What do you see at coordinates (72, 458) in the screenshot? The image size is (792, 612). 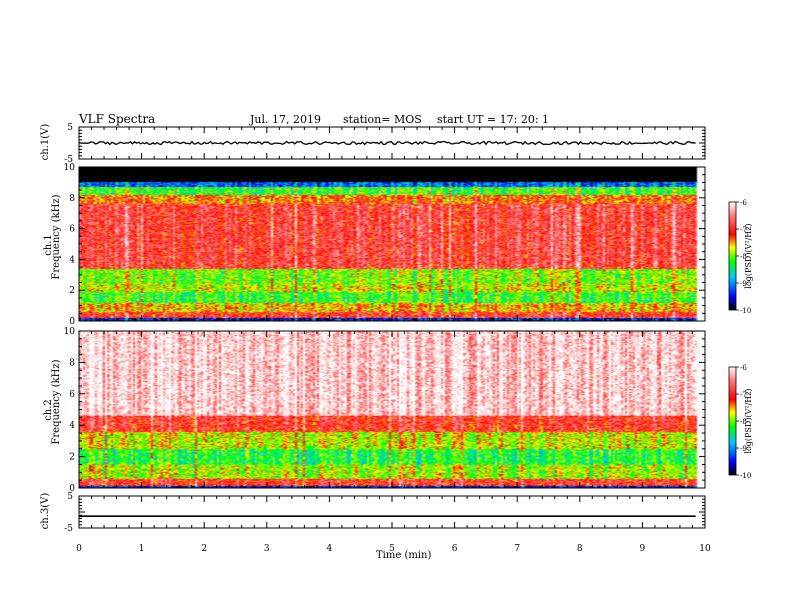 I see `ch2-y-tick-label: 2` at bounding box center [72, 458].